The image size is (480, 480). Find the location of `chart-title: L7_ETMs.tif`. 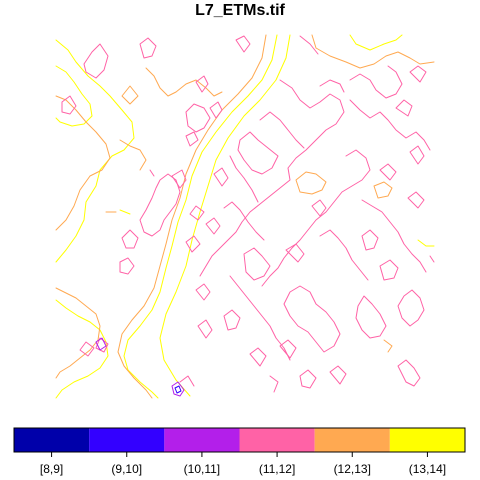

chart-title: L7_ETMs.tif is located at coordinates (240, 10).